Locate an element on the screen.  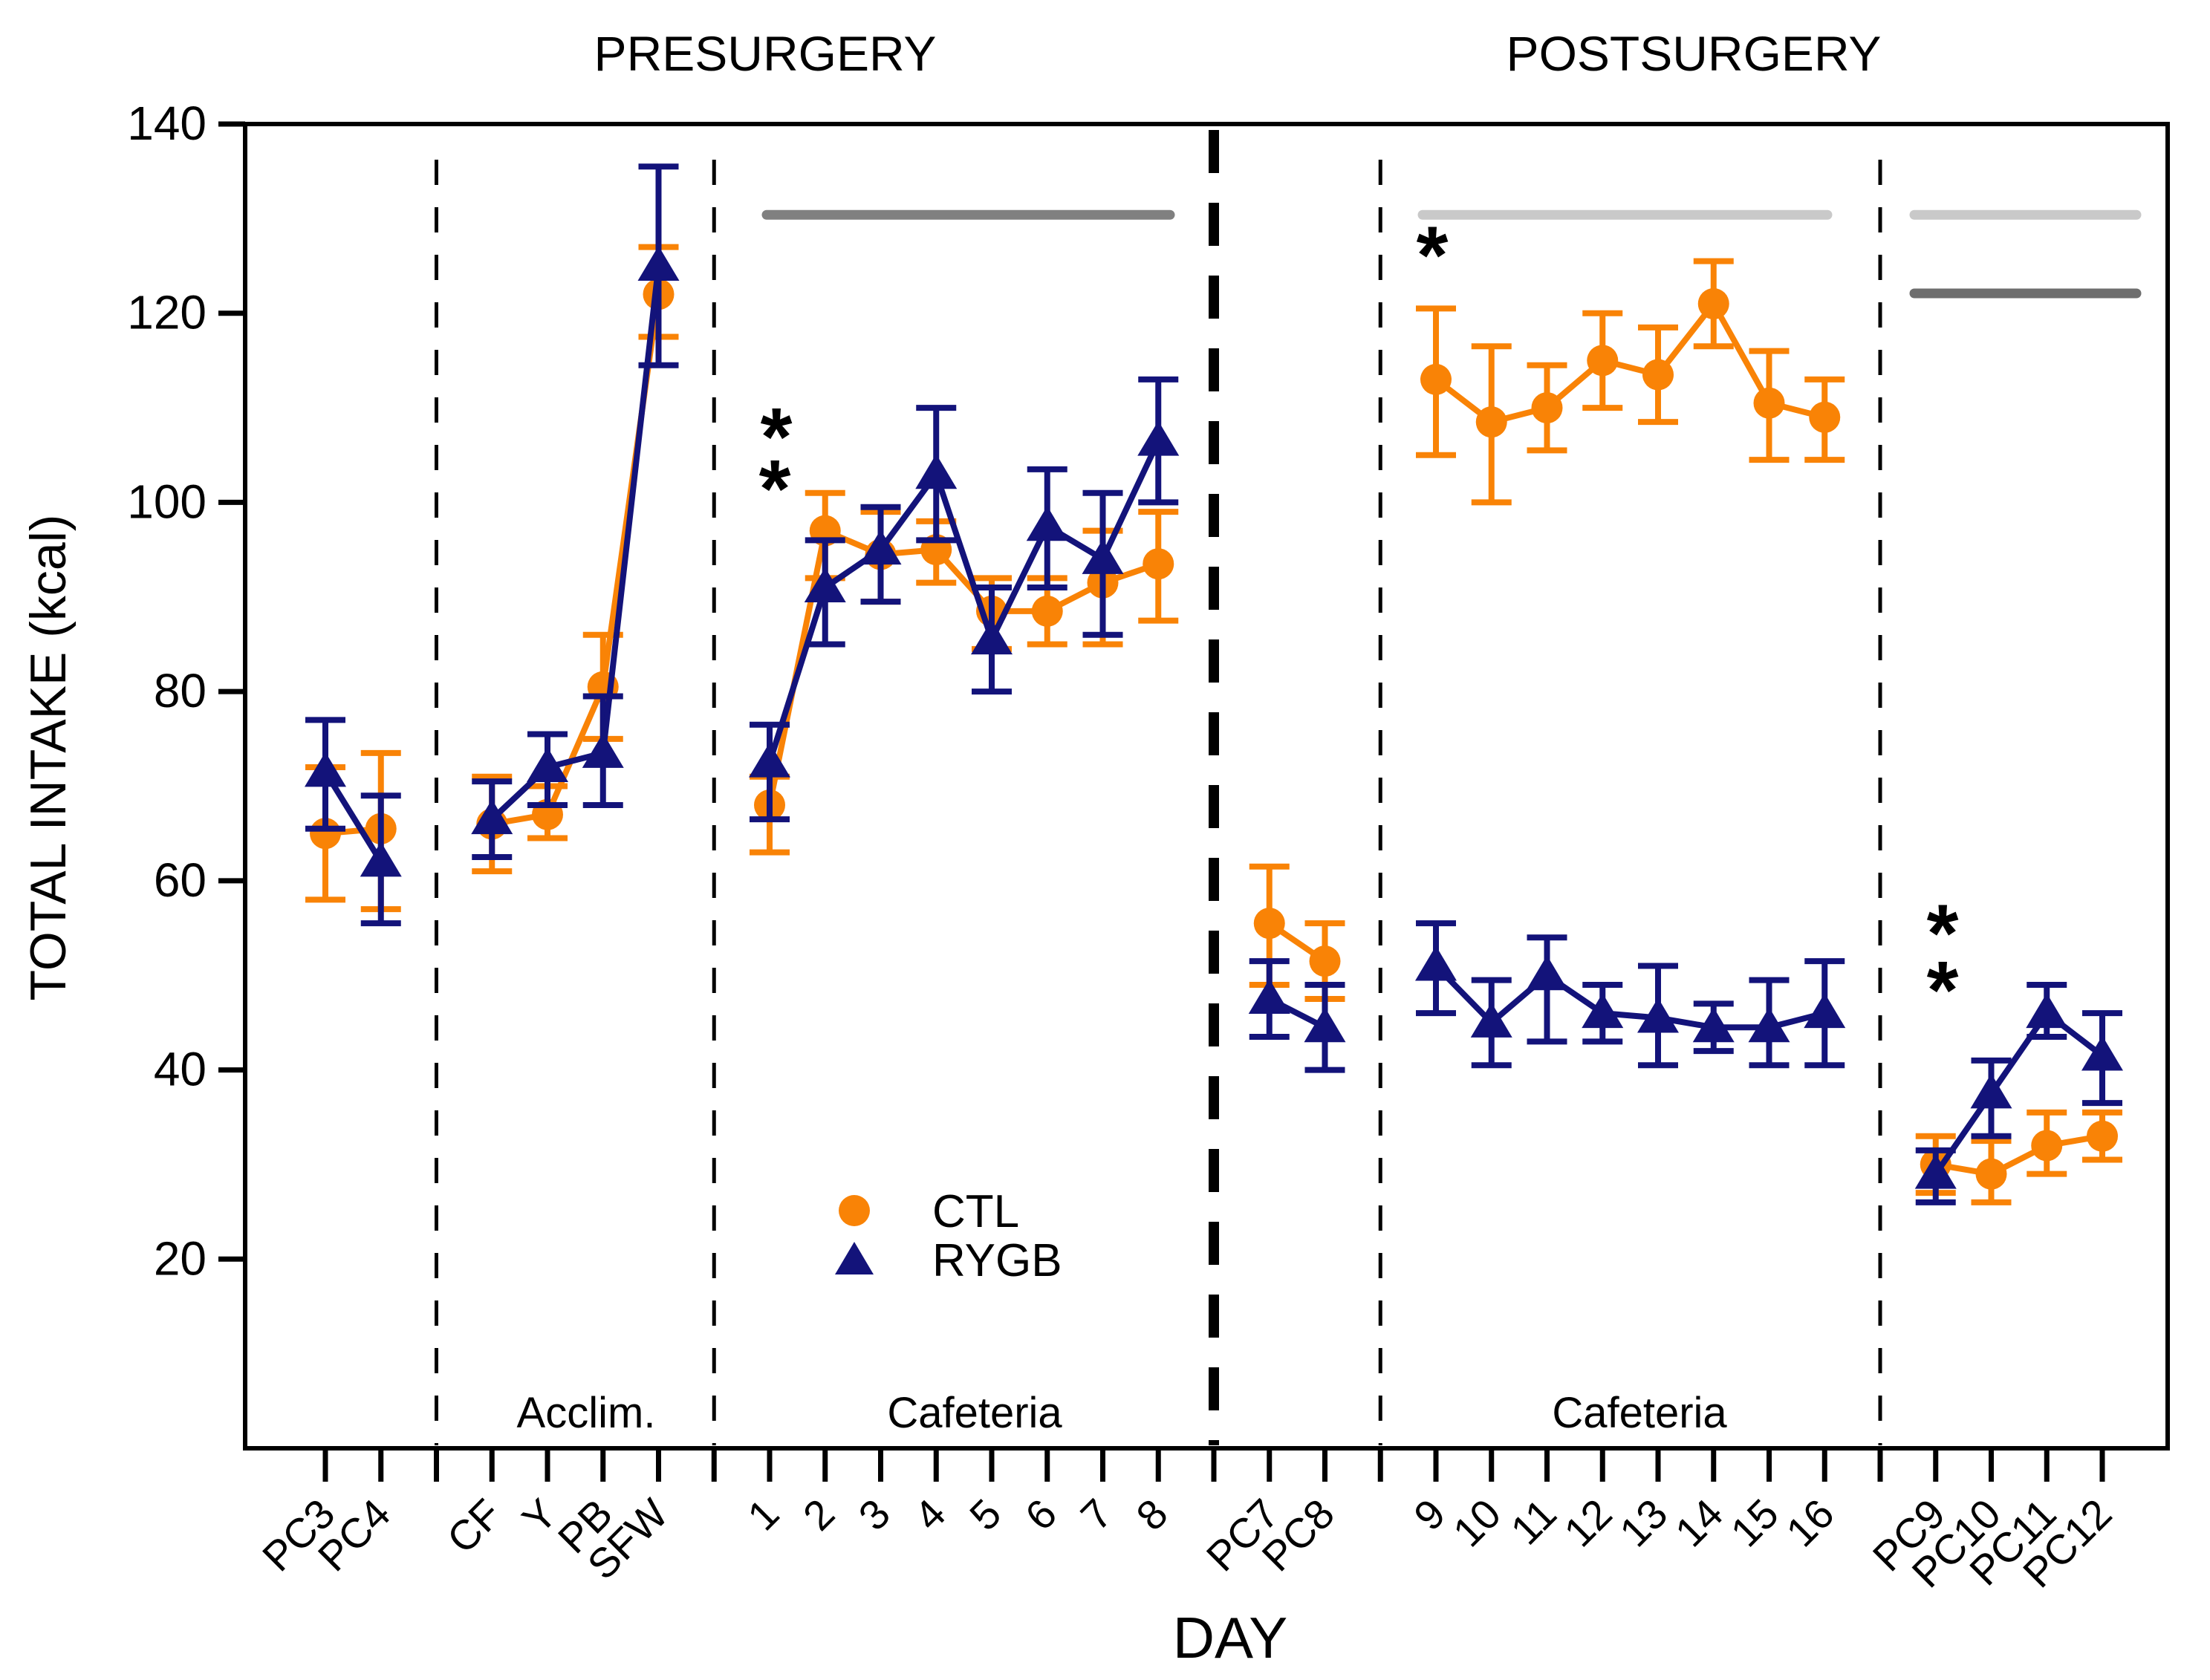
x-axis-tick-label: 2 is located at coordinates (819, 1515).